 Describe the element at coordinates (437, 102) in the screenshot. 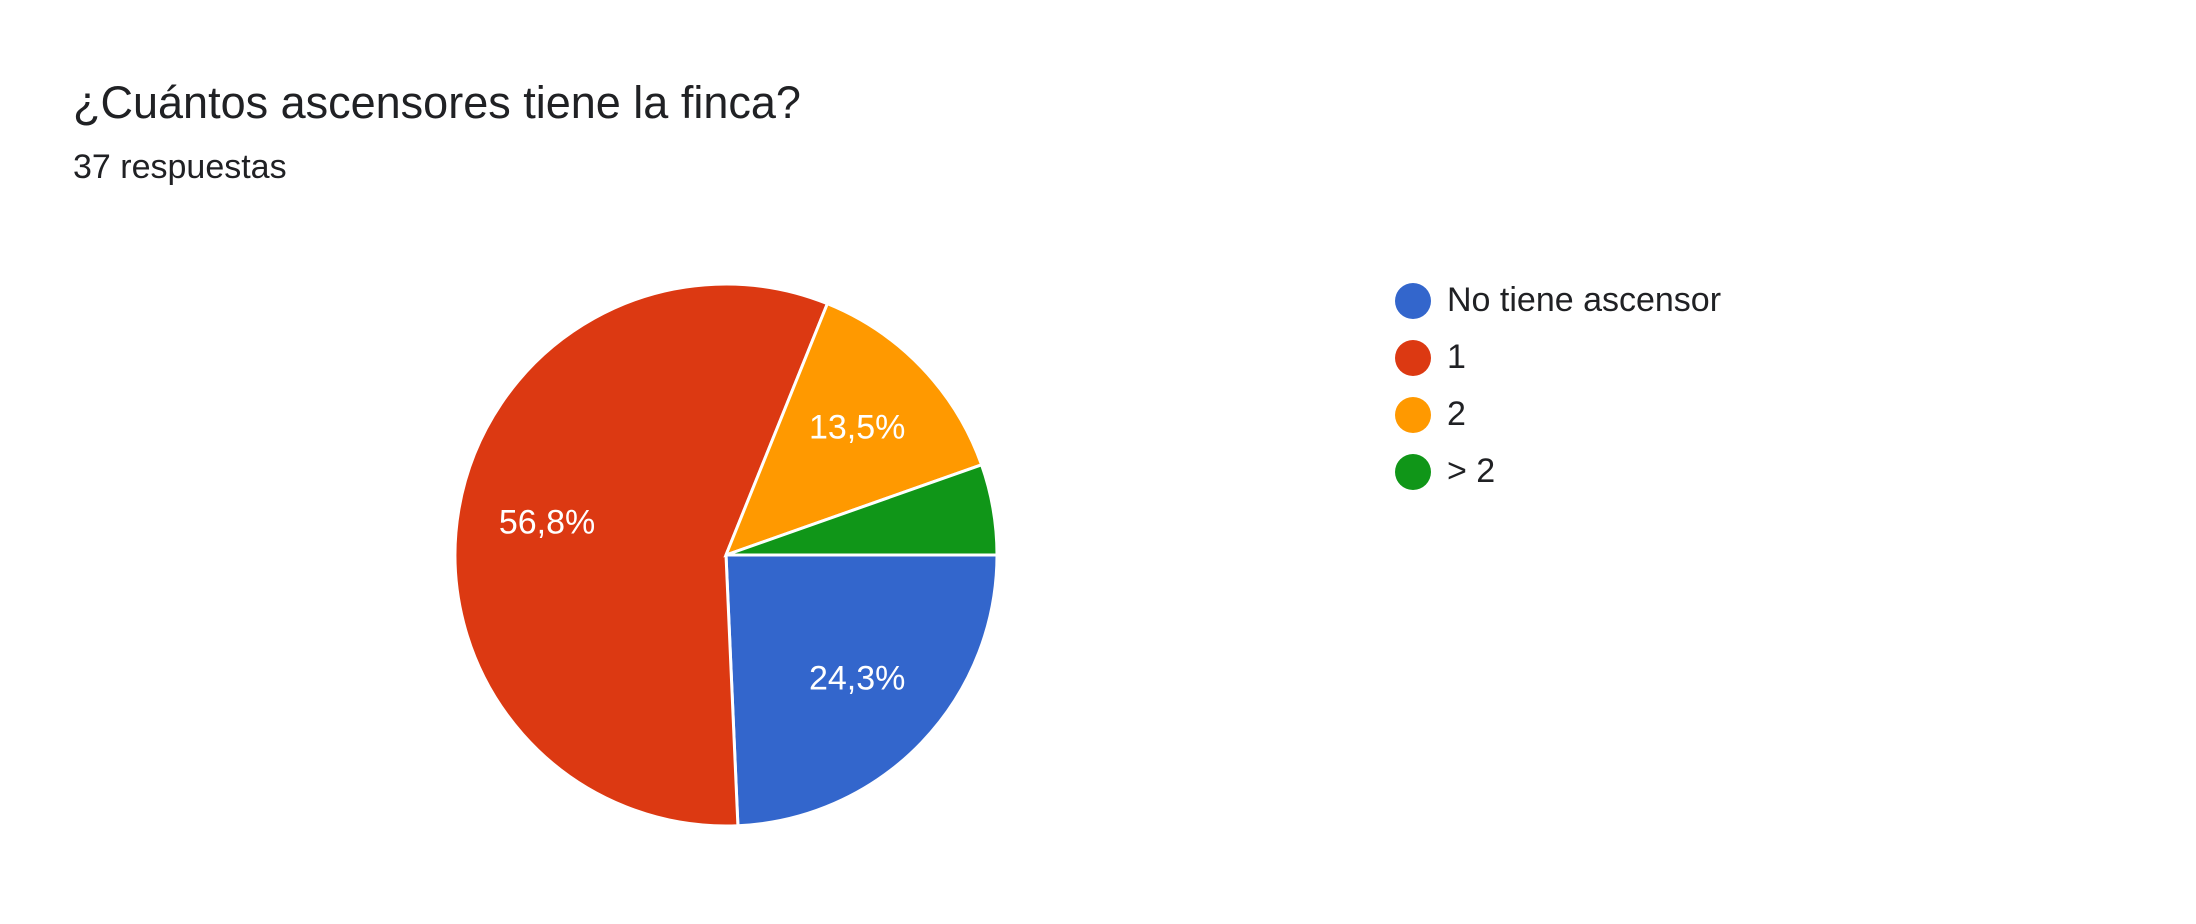

I see `chart-title: ¿Cuántos ascensores tiene la finca?` at that location.